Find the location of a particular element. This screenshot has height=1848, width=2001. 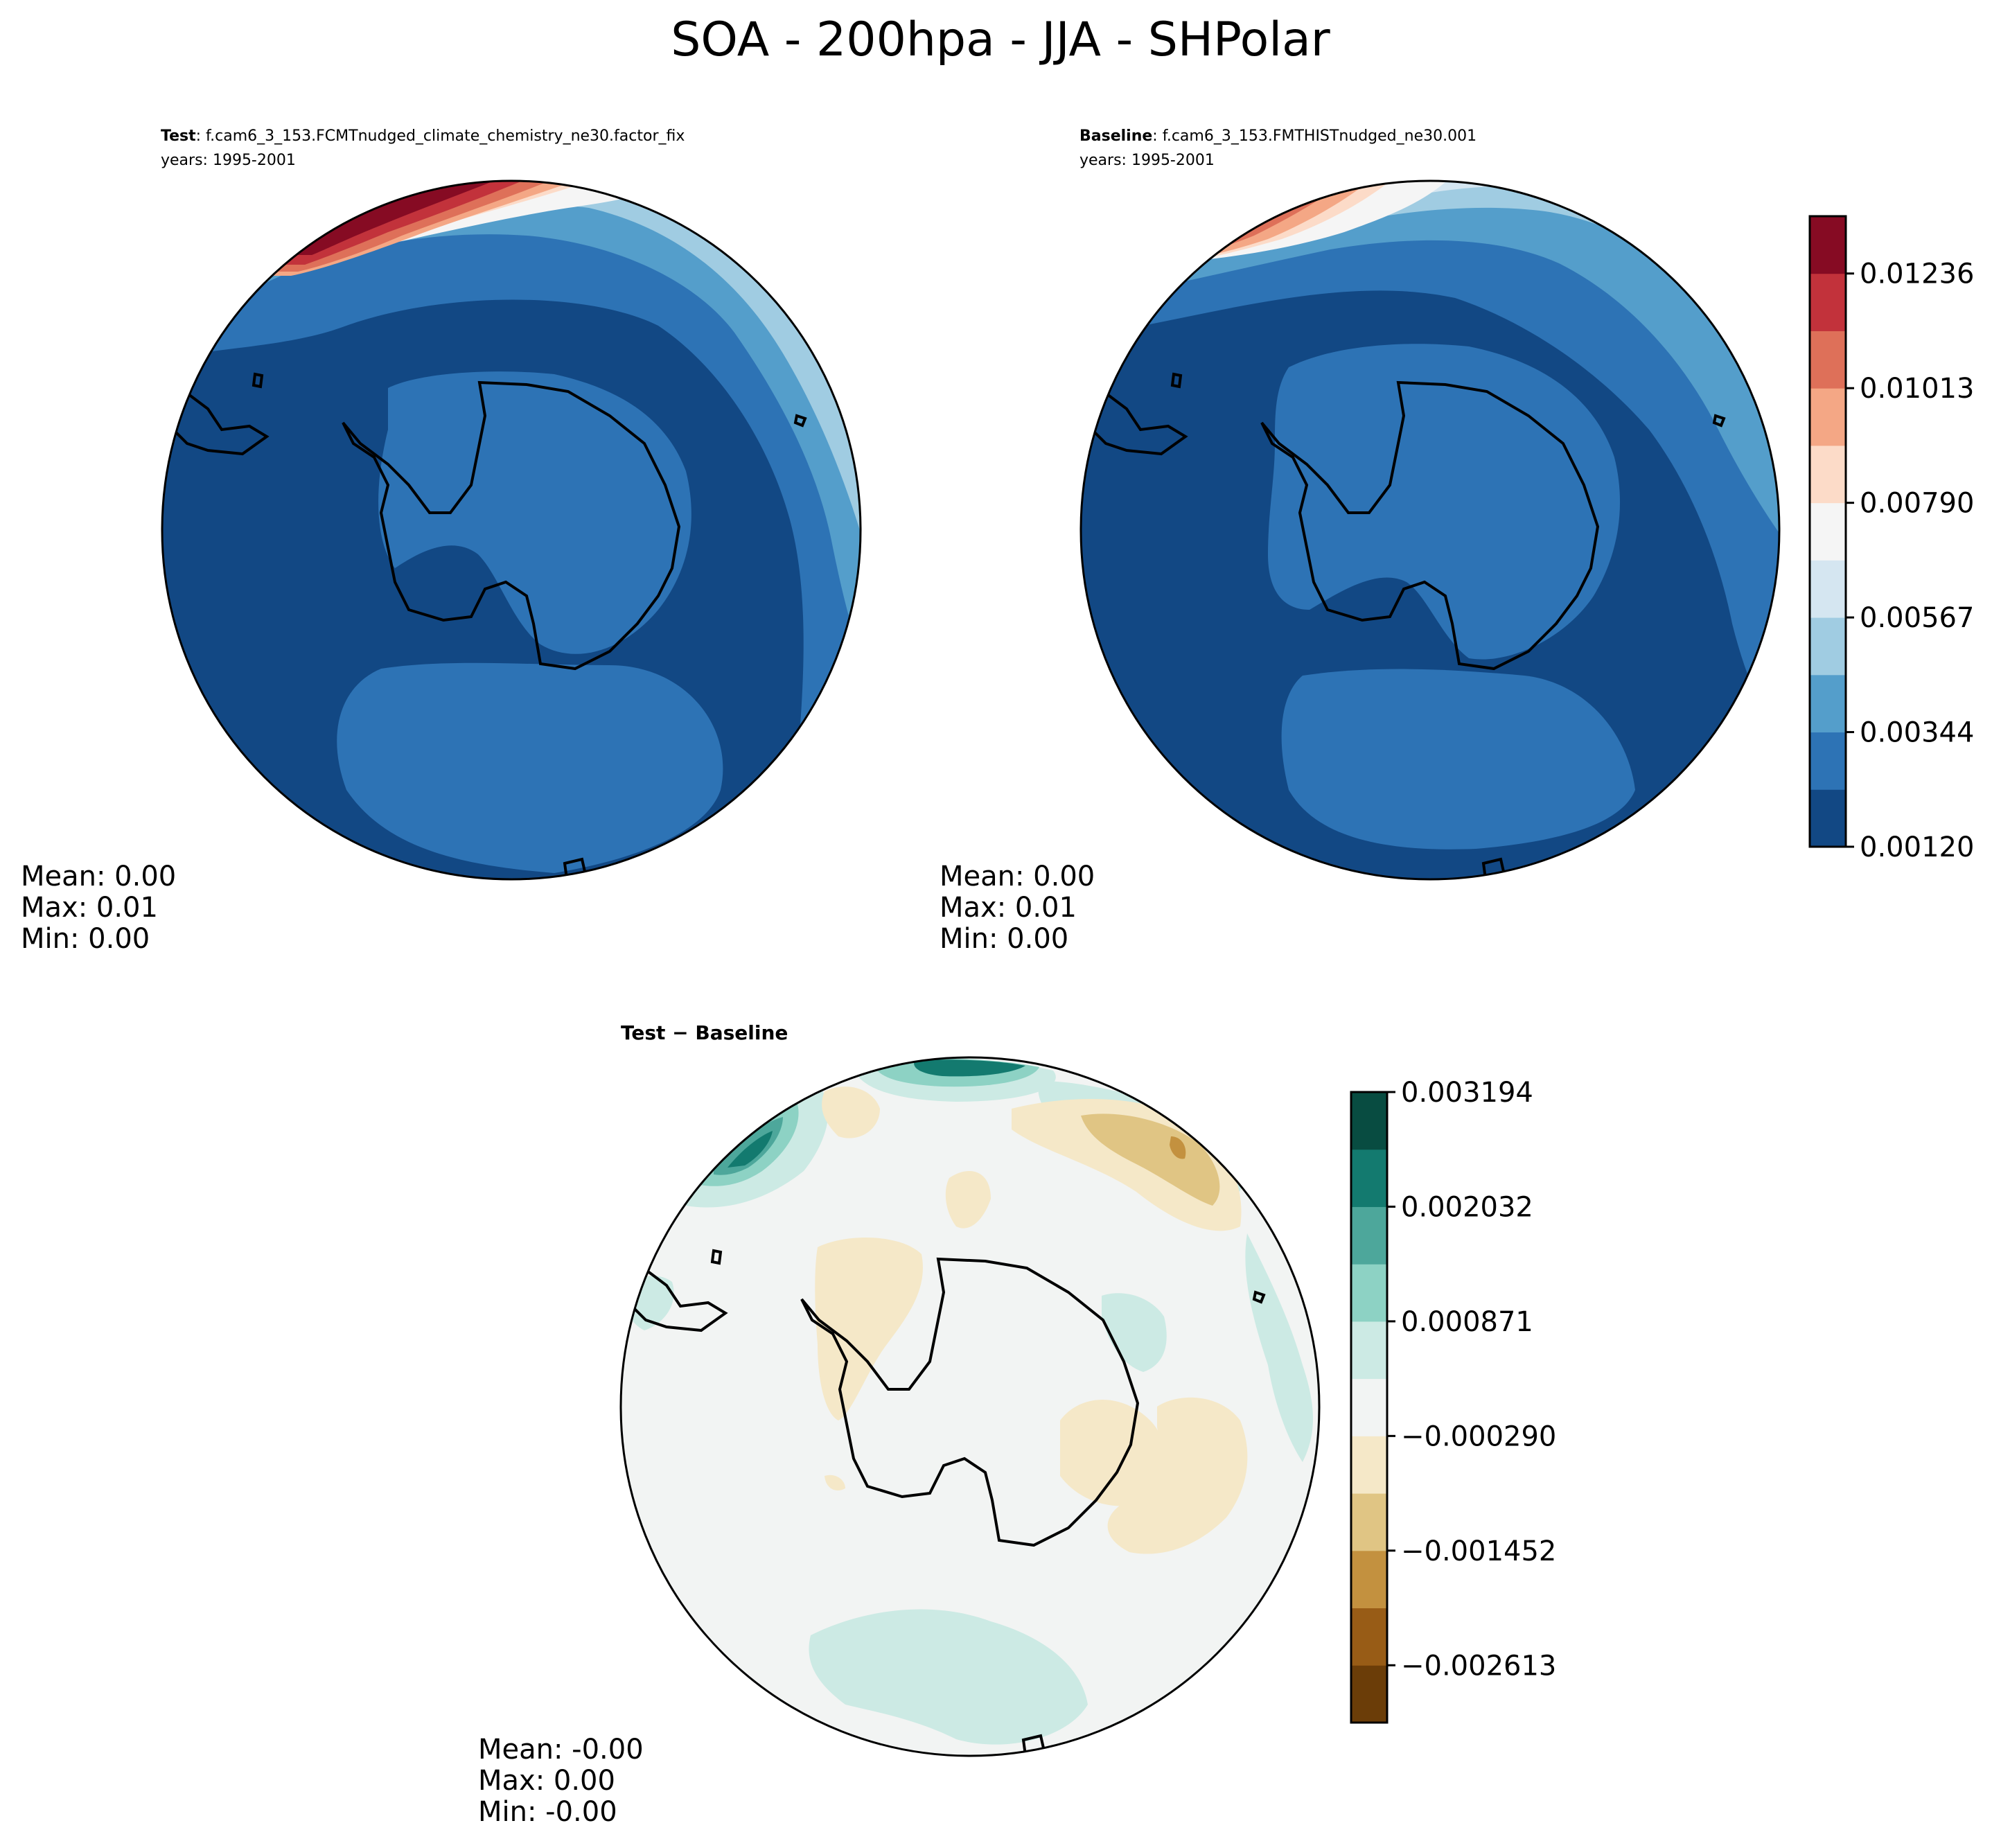

diff-pos-bottom is located at coordinates (948, 1677).